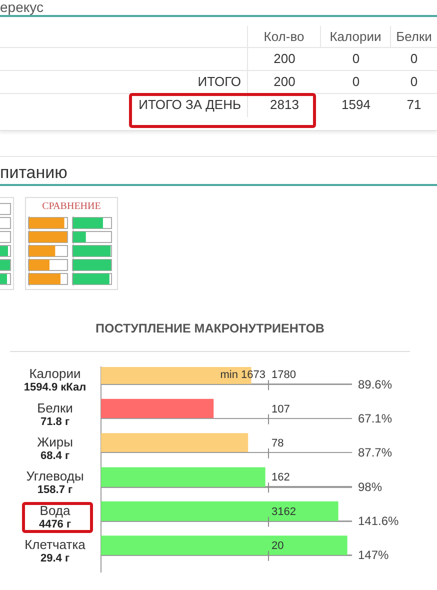 The height and width of the screenshot is (590, 437). What do you see at coordinates (278, 546) in the screenshot?
I see `annotation: 20` at bounding box center [278, 546].